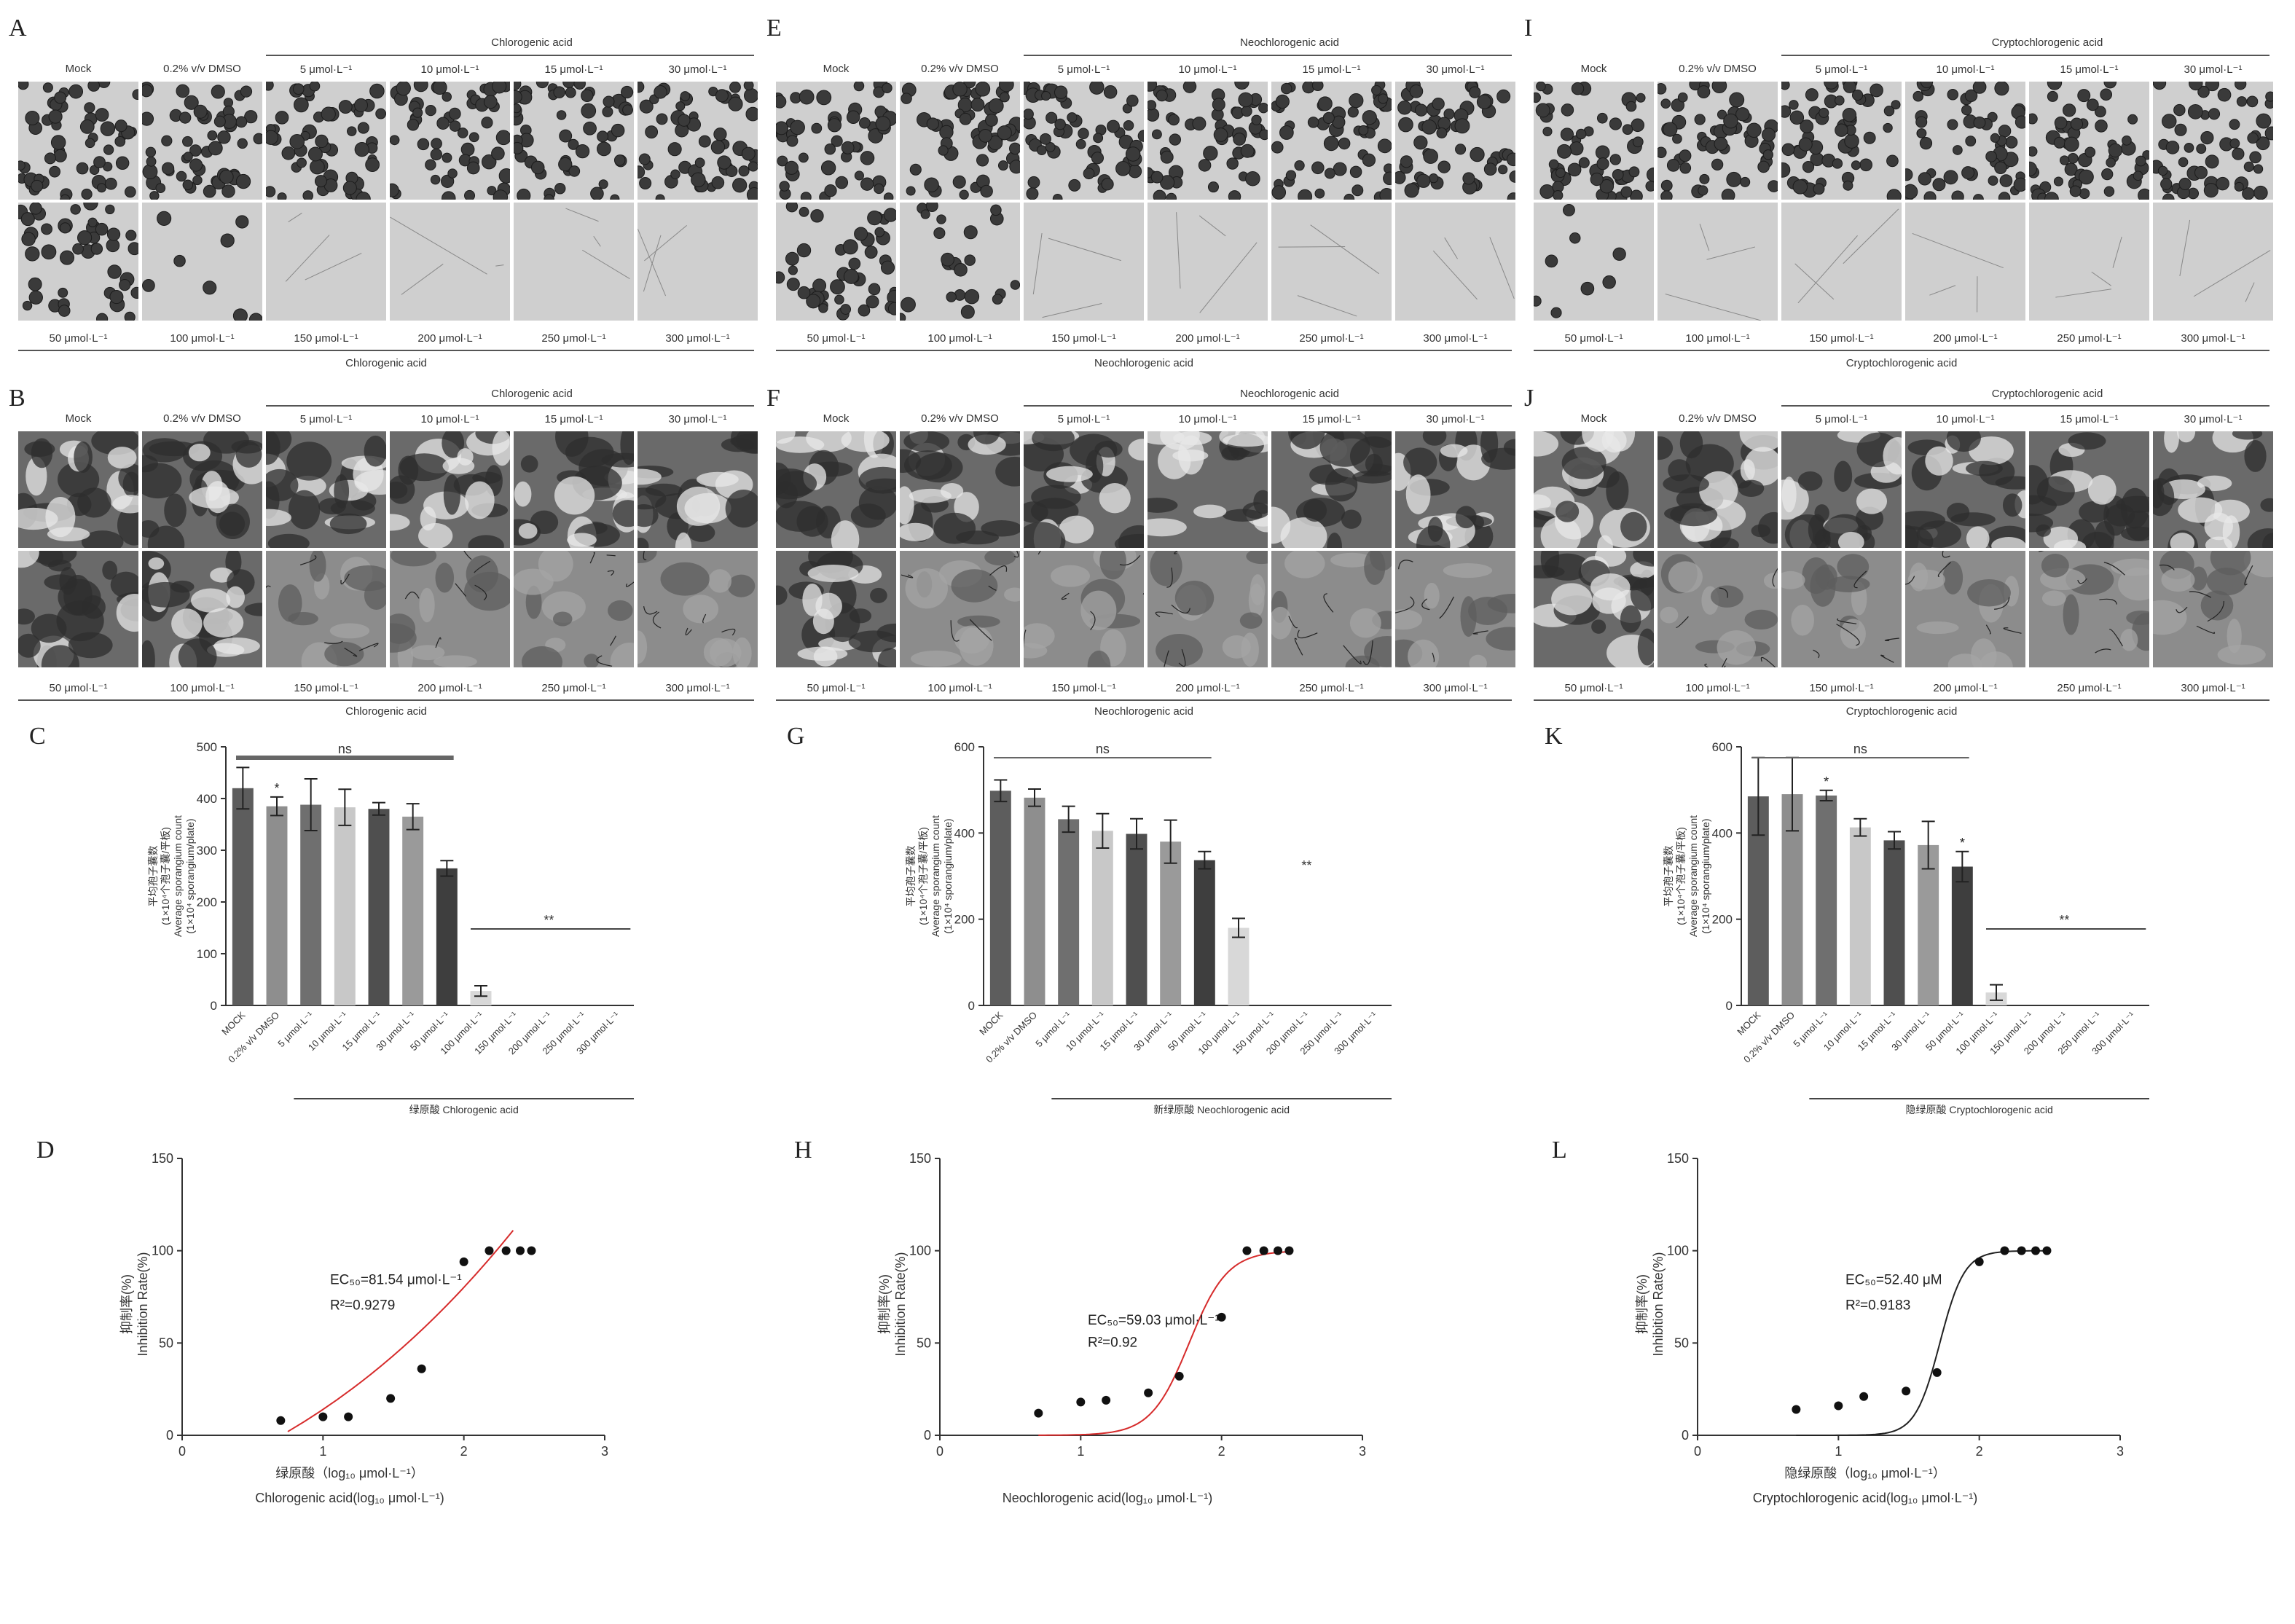 This screenshot has height=1624, width=2295. I want to click on column-label: Mock, so click(1593, 418).